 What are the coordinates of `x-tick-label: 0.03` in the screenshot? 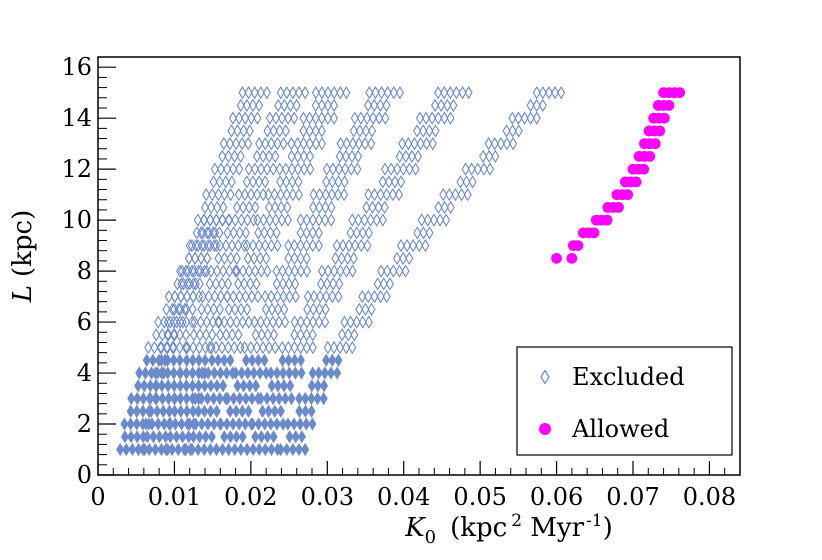 It's located at (327, 497).